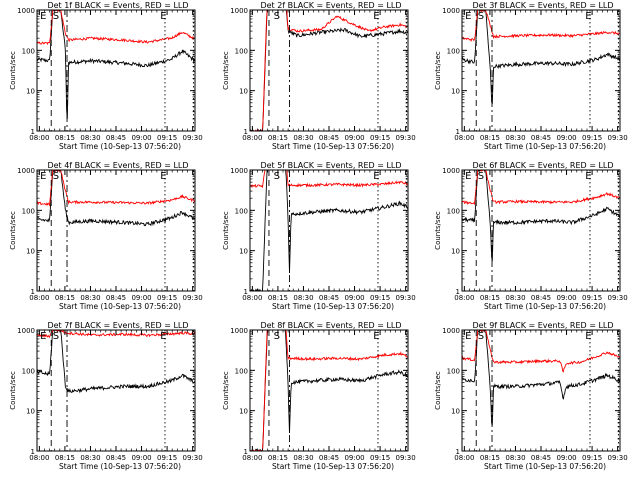 The width and height of the screenshot is (640, 480). I want to click on chart-title: Det 7f BLACK = Events, RED = LLD, so click(117, 325).